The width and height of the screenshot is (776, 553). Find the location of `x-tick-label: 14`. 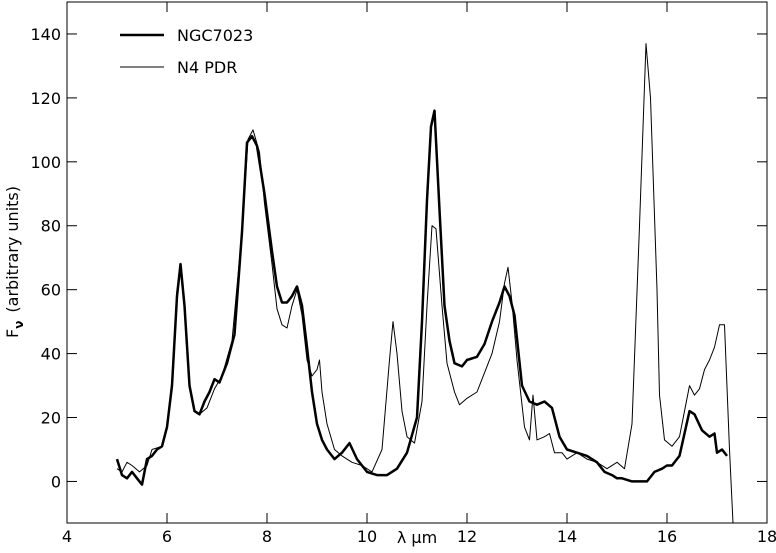

x-tick-label: 14 is located at coordinates (567, 536).